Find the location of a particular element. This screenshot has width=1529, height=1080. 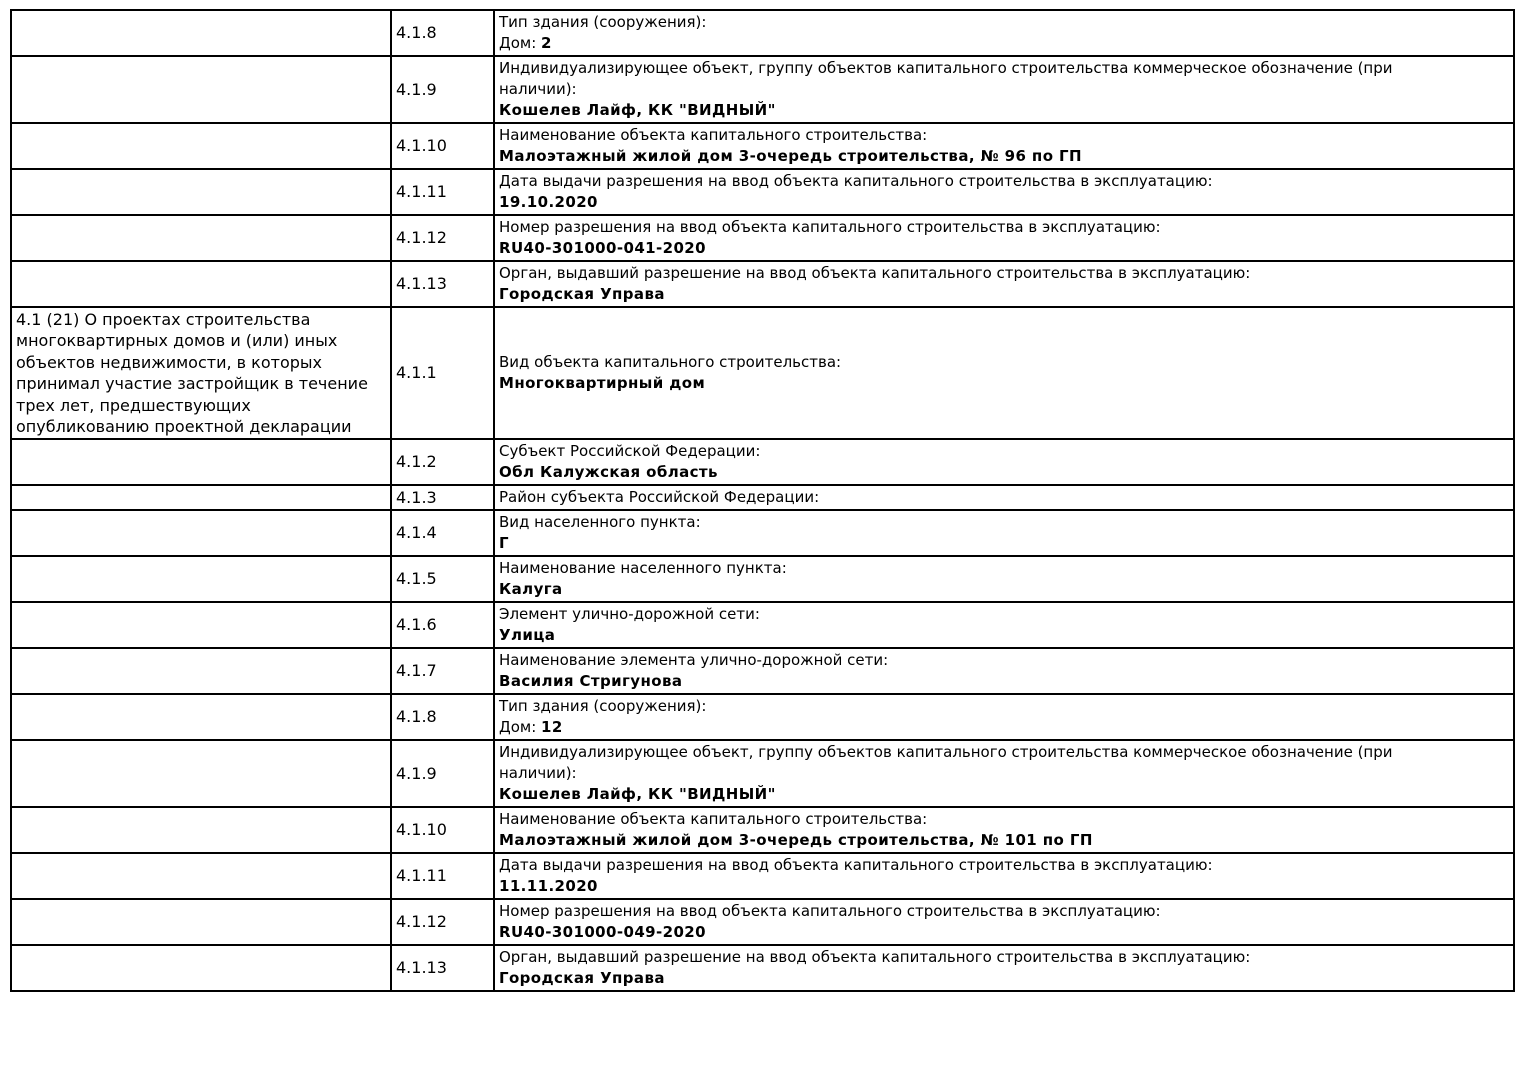

item-number-cell: 4.1.12 is located at coordinates (442, 238).